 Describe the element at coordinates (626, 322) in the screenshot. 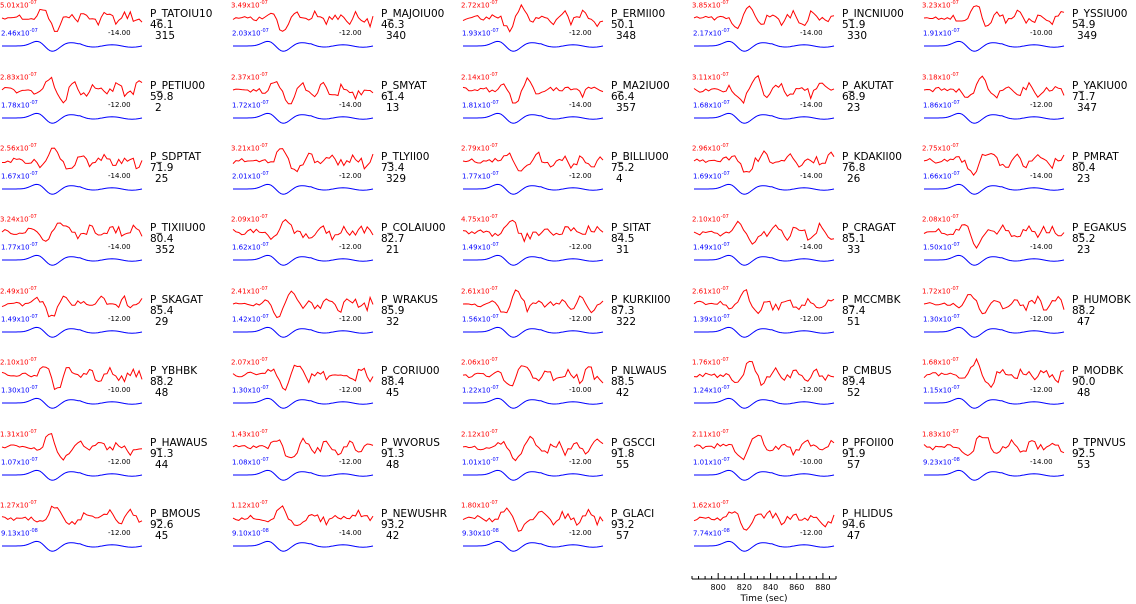

I see `station-azimuth: 322` at that location.